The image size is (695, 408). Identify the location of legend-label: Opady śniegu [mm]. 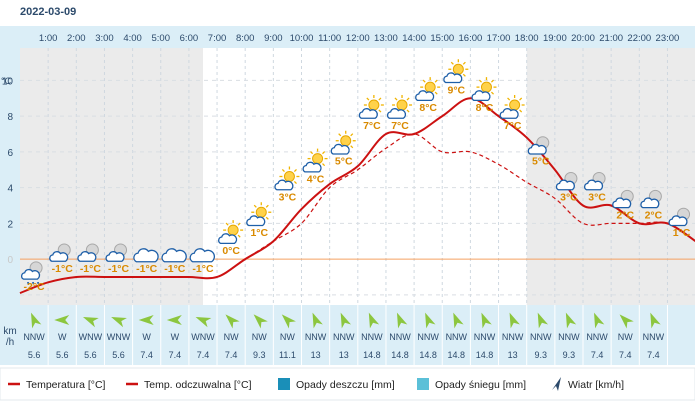
(480, 385).